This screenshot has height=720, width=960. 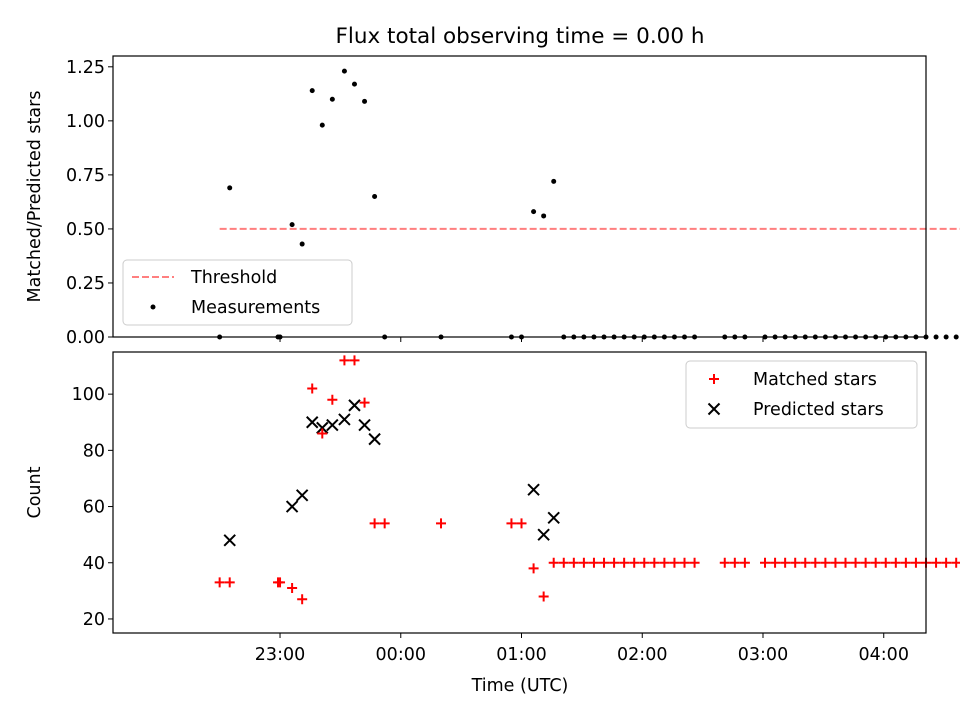 What do you see at coordinates (801, 394) in the screenshot?
I see `count-panel-legend: Matched stars Predicted stars` at bounding box center [801, 394].